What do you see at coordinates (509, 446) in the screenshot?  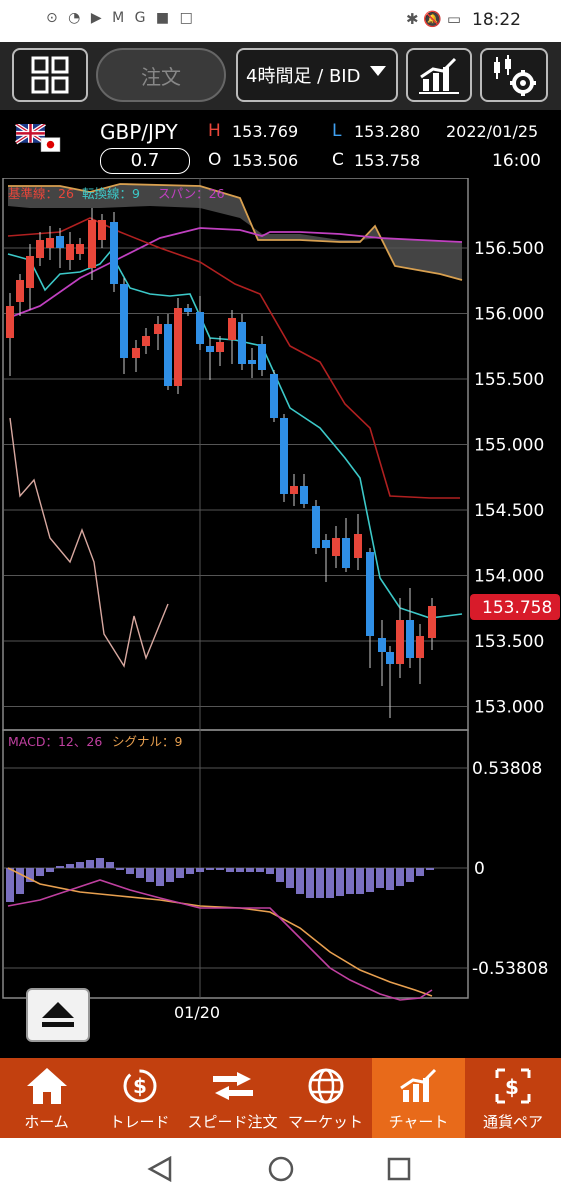 I see `price-tick-label: 155.000` at bounding box center [509, 446].